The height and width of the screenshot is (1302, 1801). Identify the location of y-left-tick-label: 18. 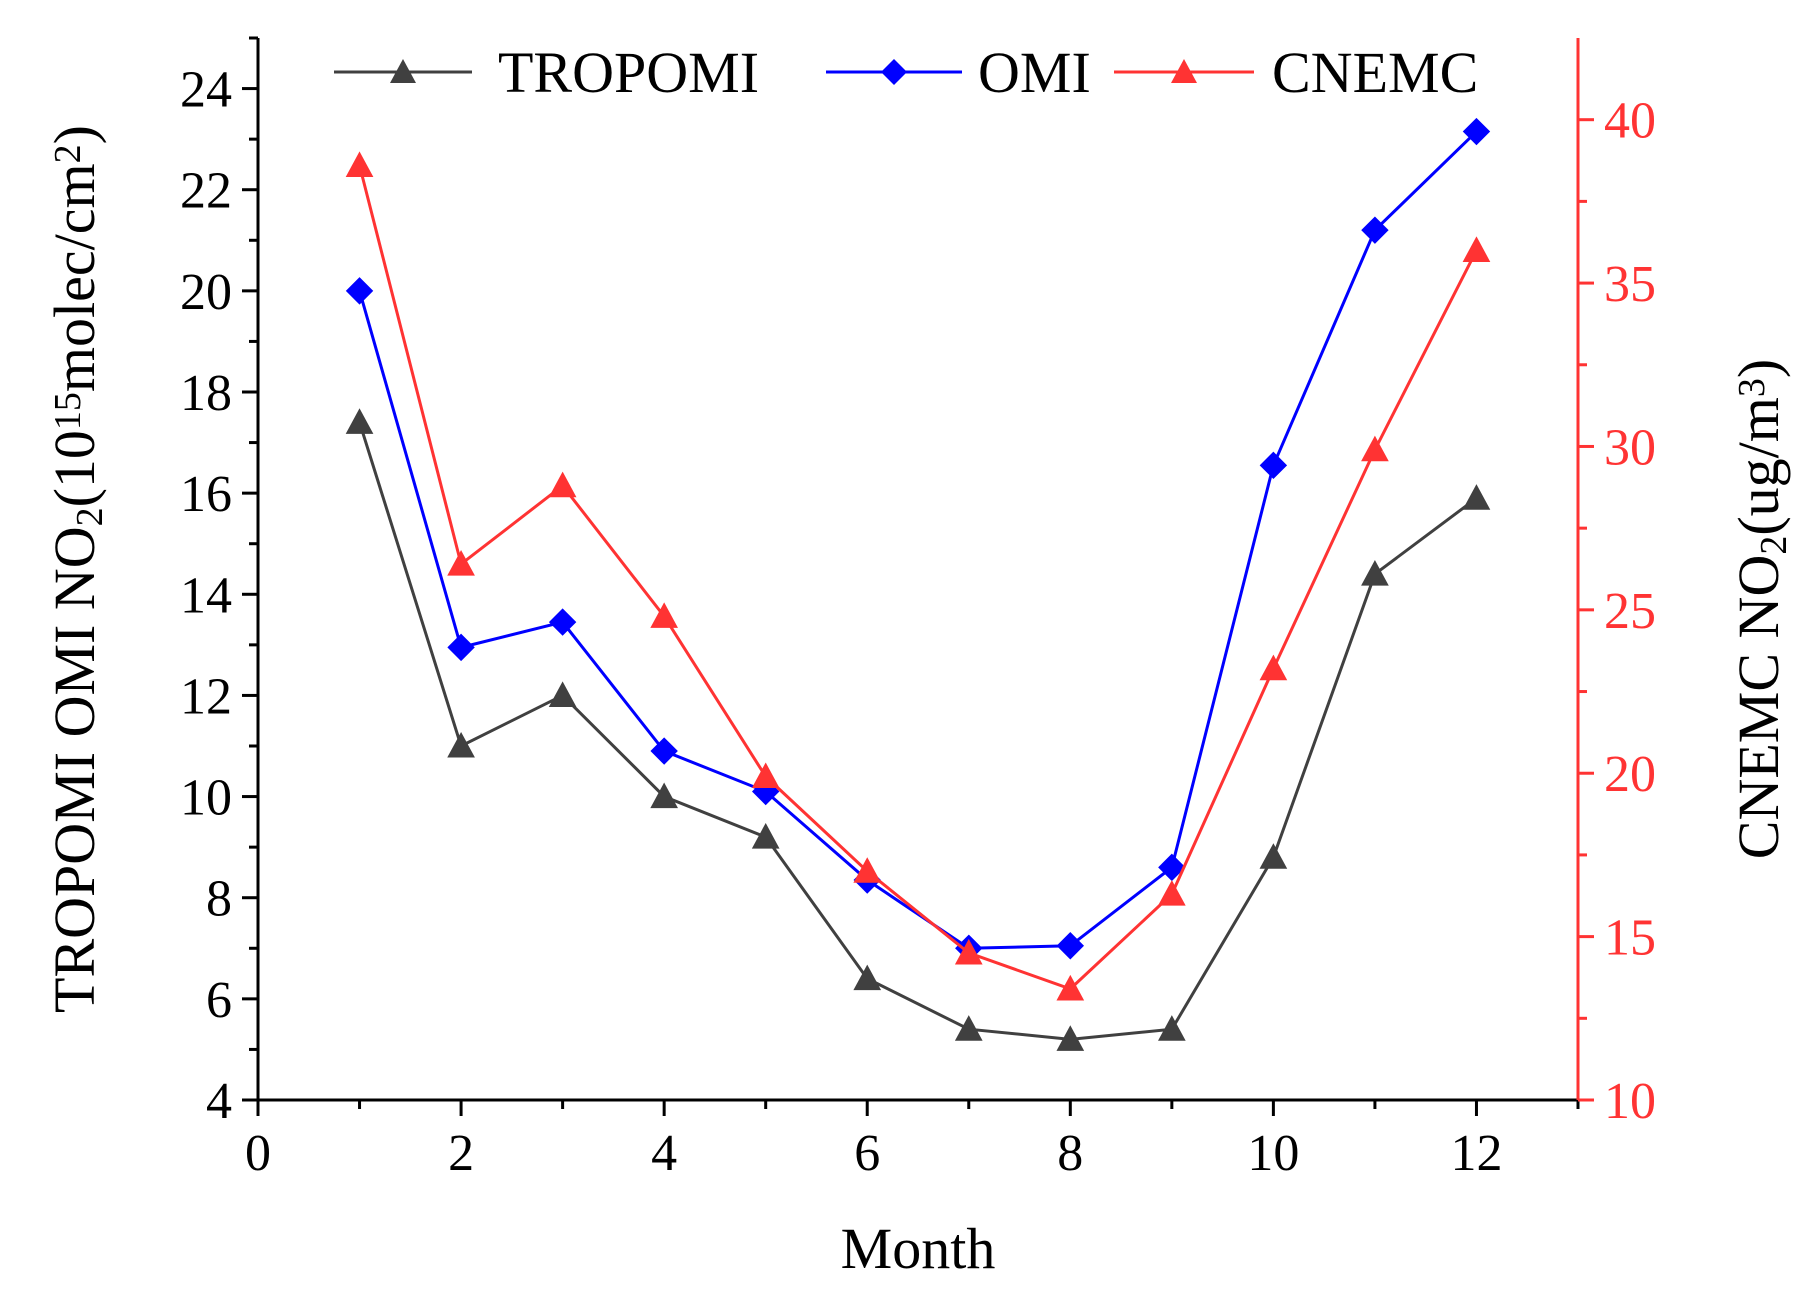
(206, 393).